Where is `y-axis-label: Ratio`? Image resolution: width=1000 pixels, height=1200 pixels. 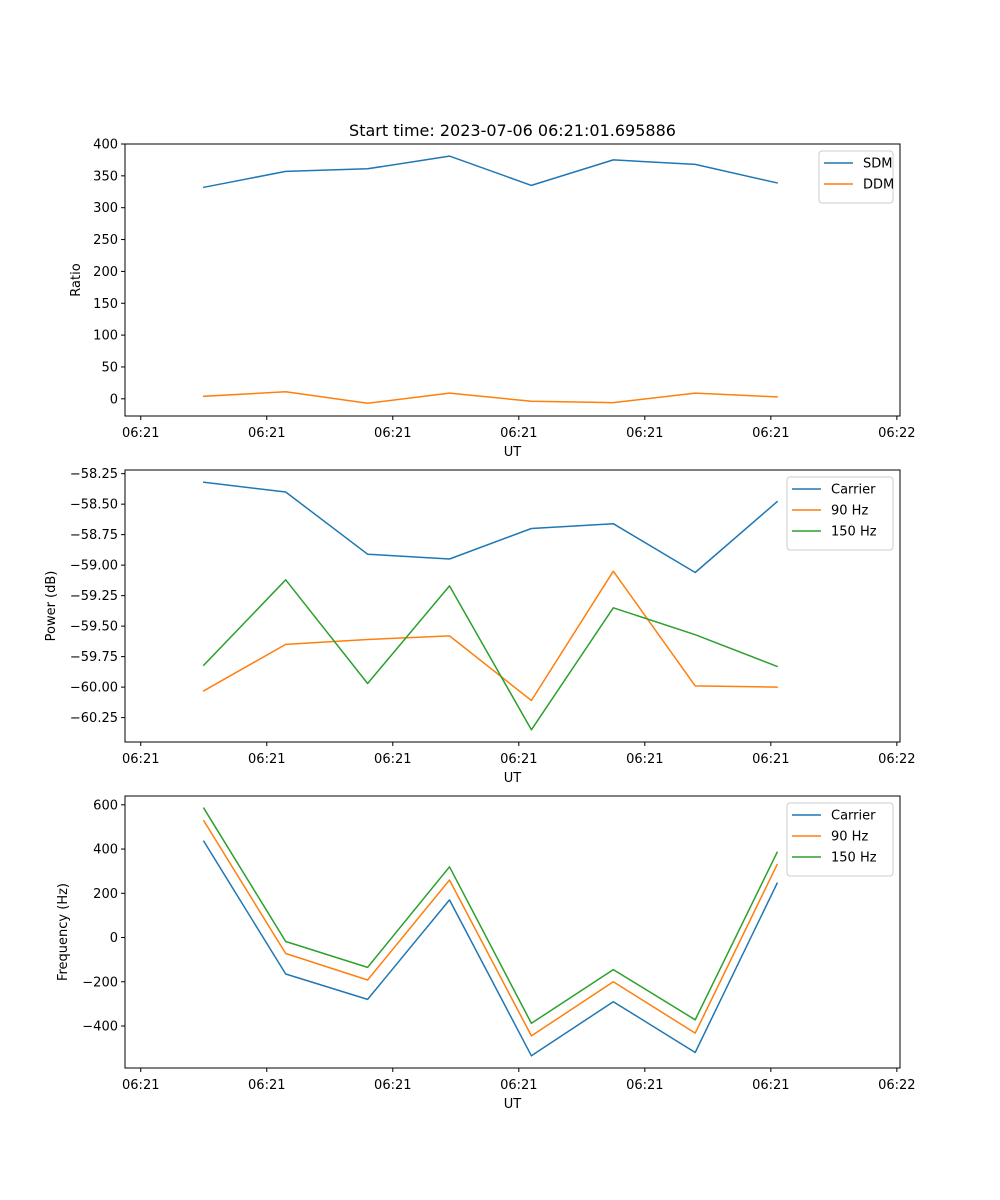 y-axis-label: Ratio is located at coordinates (76, 279).